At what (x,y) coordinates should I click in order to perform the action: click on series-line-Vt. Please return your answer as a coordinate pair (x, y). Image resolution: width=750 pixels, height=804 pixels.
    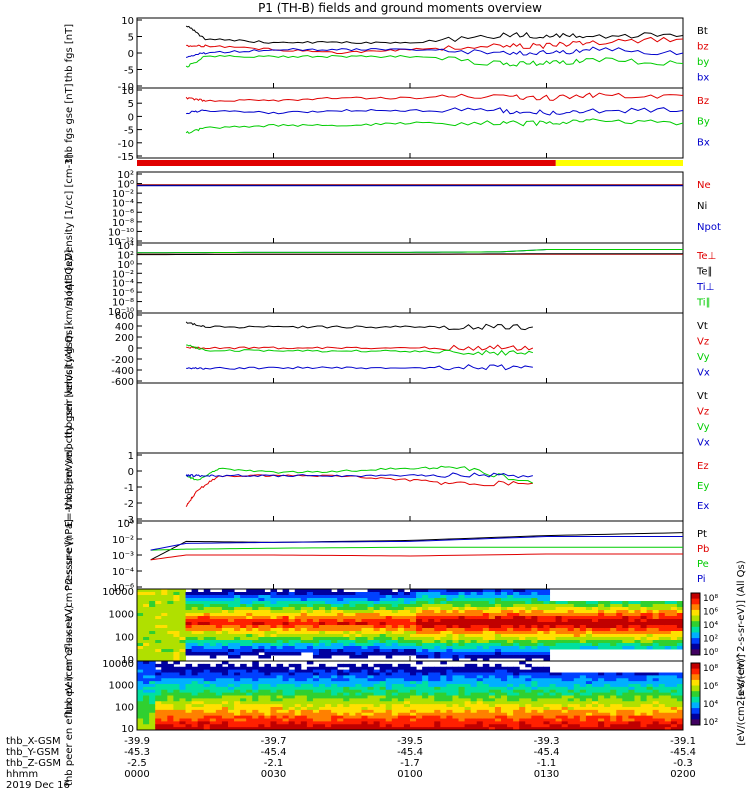
    Looking at the image, I should click on (359, 326).